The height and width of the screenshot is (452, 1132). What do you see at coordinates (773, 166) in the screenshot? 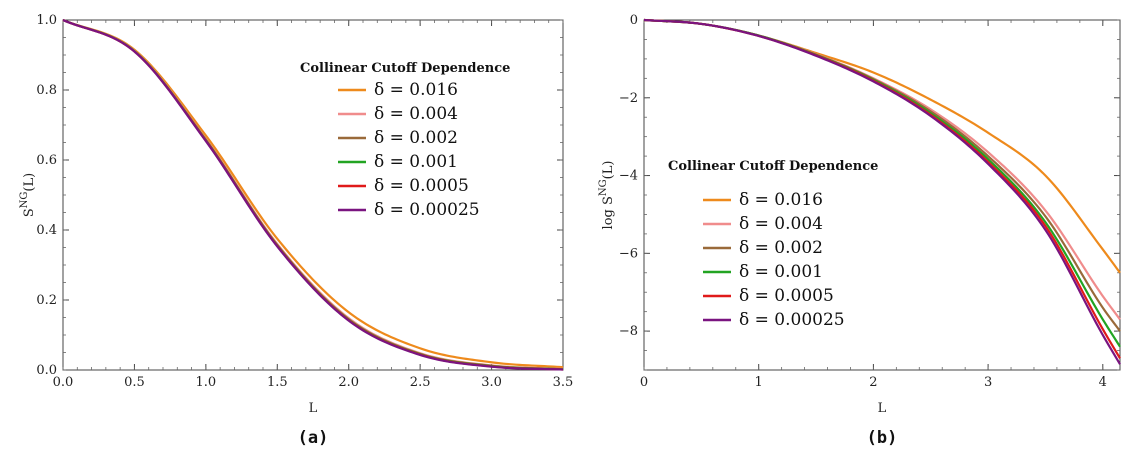
I see `legend-title-b: Collinear Cutoff Dependence` at bounding box center [773, 166].